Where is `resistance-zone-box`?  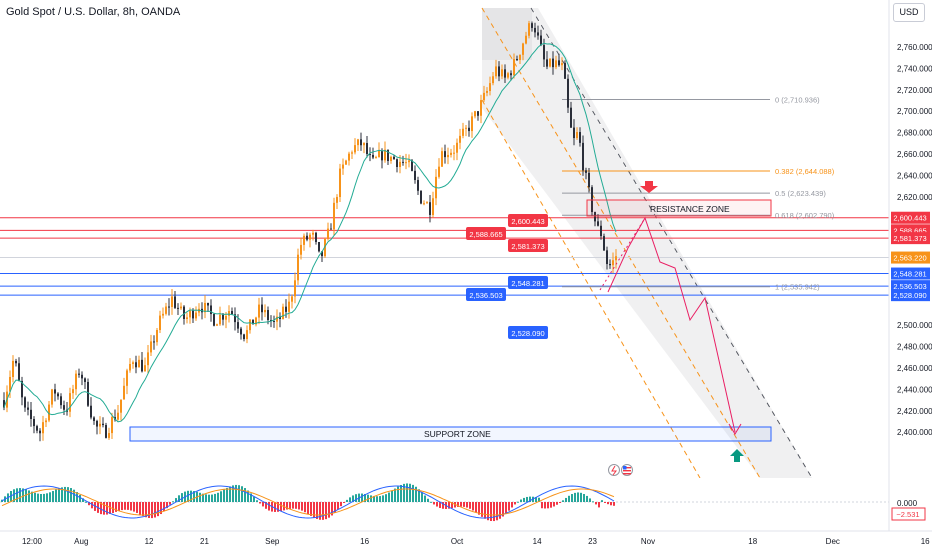 resistance-zone-box is located at coordinates (679, 208).